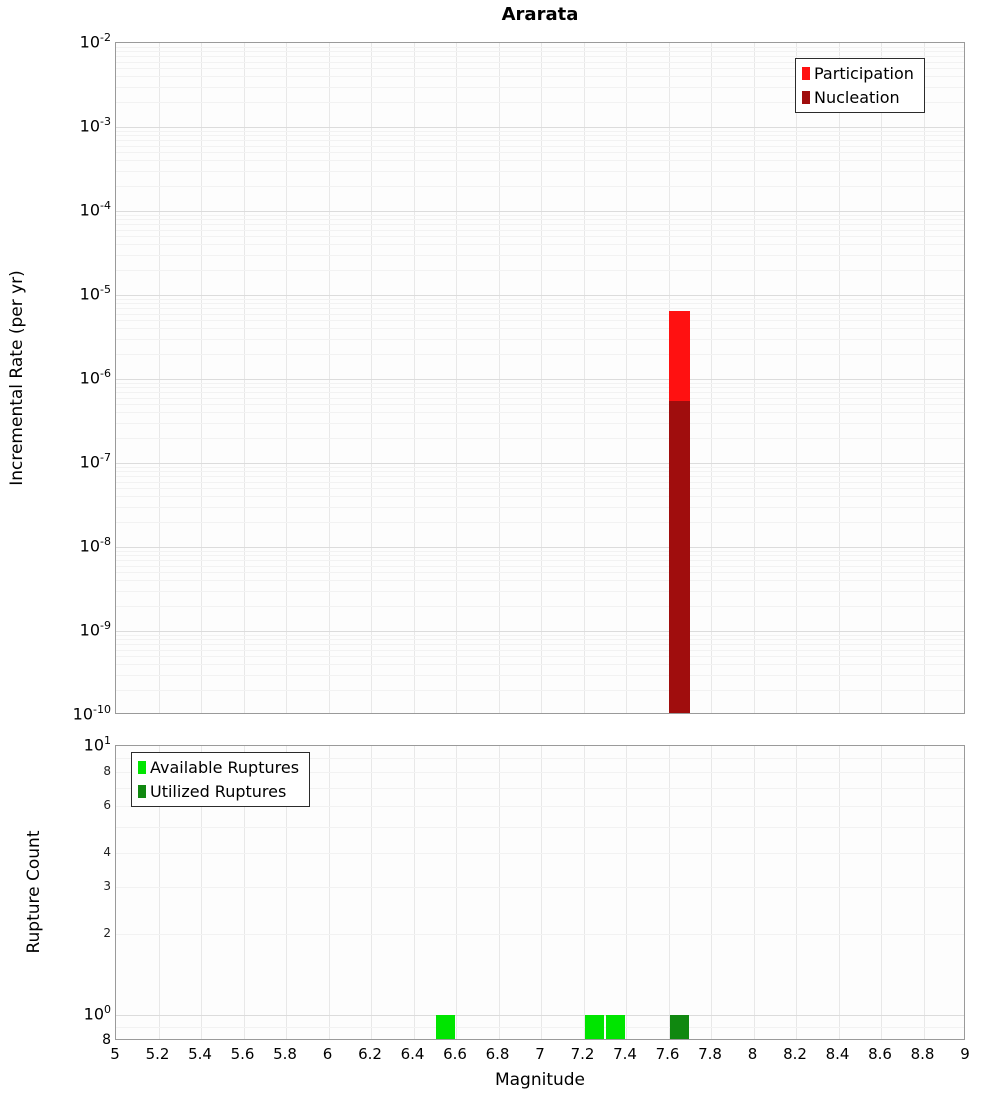 Image resolution: width=1000 pixels, height=1100 pixels. Describe the element at coordinates (95, 629) in the screenshot. I see `y-tick-label: 10⁻⁹` at that location.